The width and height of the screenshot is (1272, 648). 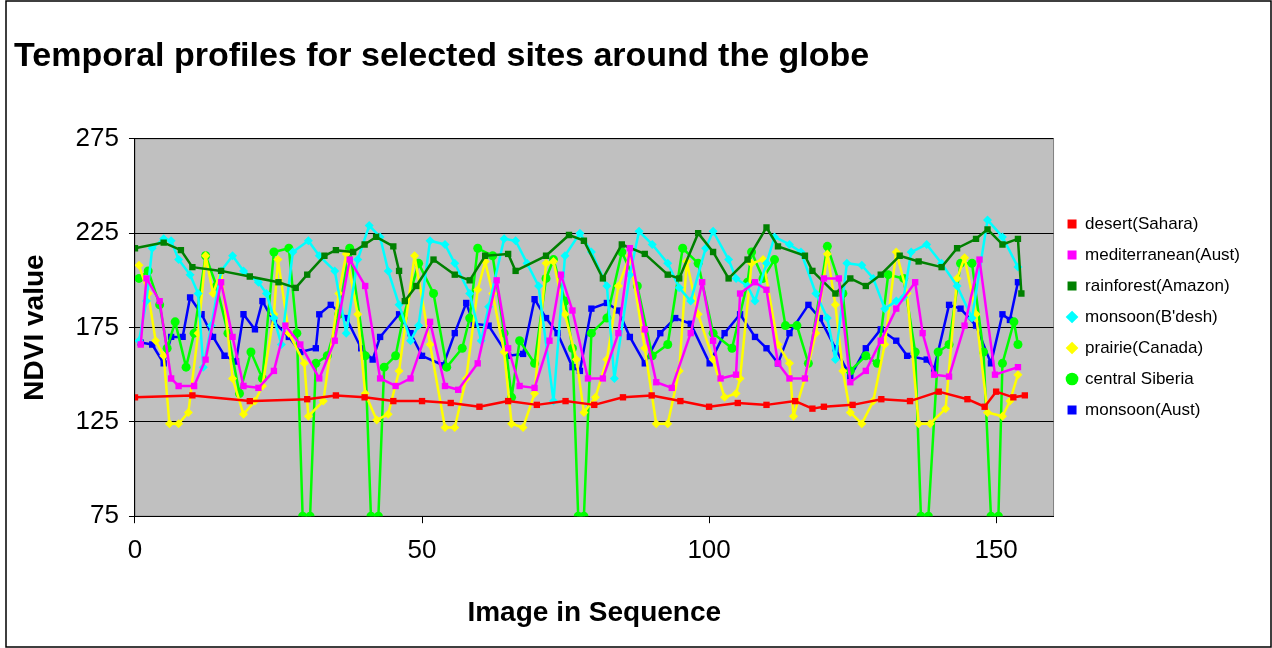 What do you see at coordinates (422, 548) in the screenshot?
I see `x-tick-label: 50` at bounding box center [422, 548].